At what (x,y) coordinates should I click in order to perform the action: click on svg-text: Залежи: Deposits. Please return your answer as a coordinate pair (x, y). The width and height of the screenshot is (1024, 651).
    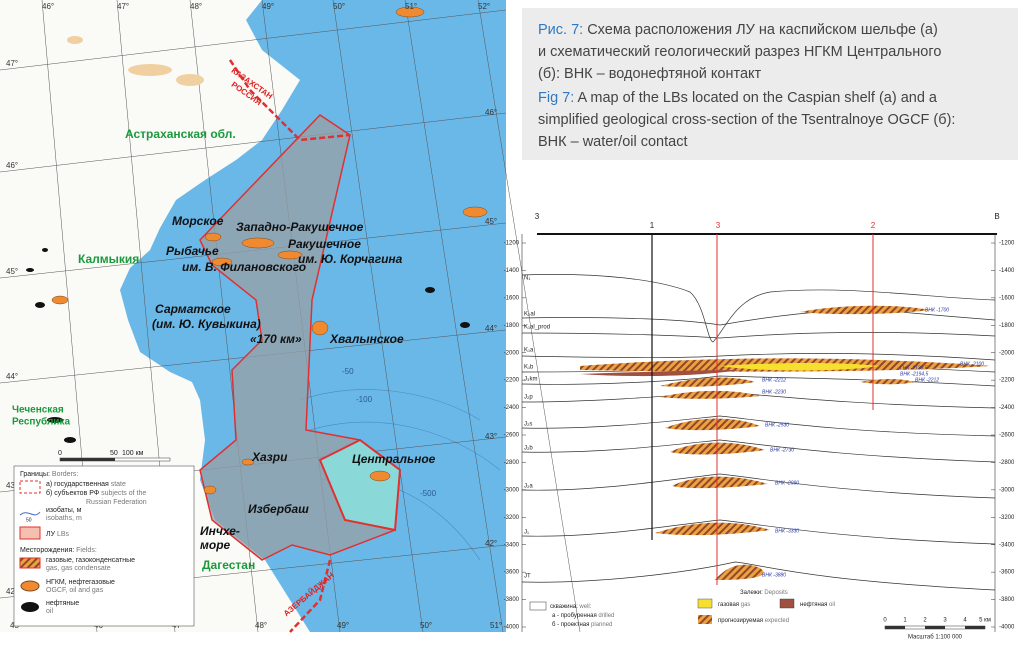
    Looking at the image, I should click on (764, 593).